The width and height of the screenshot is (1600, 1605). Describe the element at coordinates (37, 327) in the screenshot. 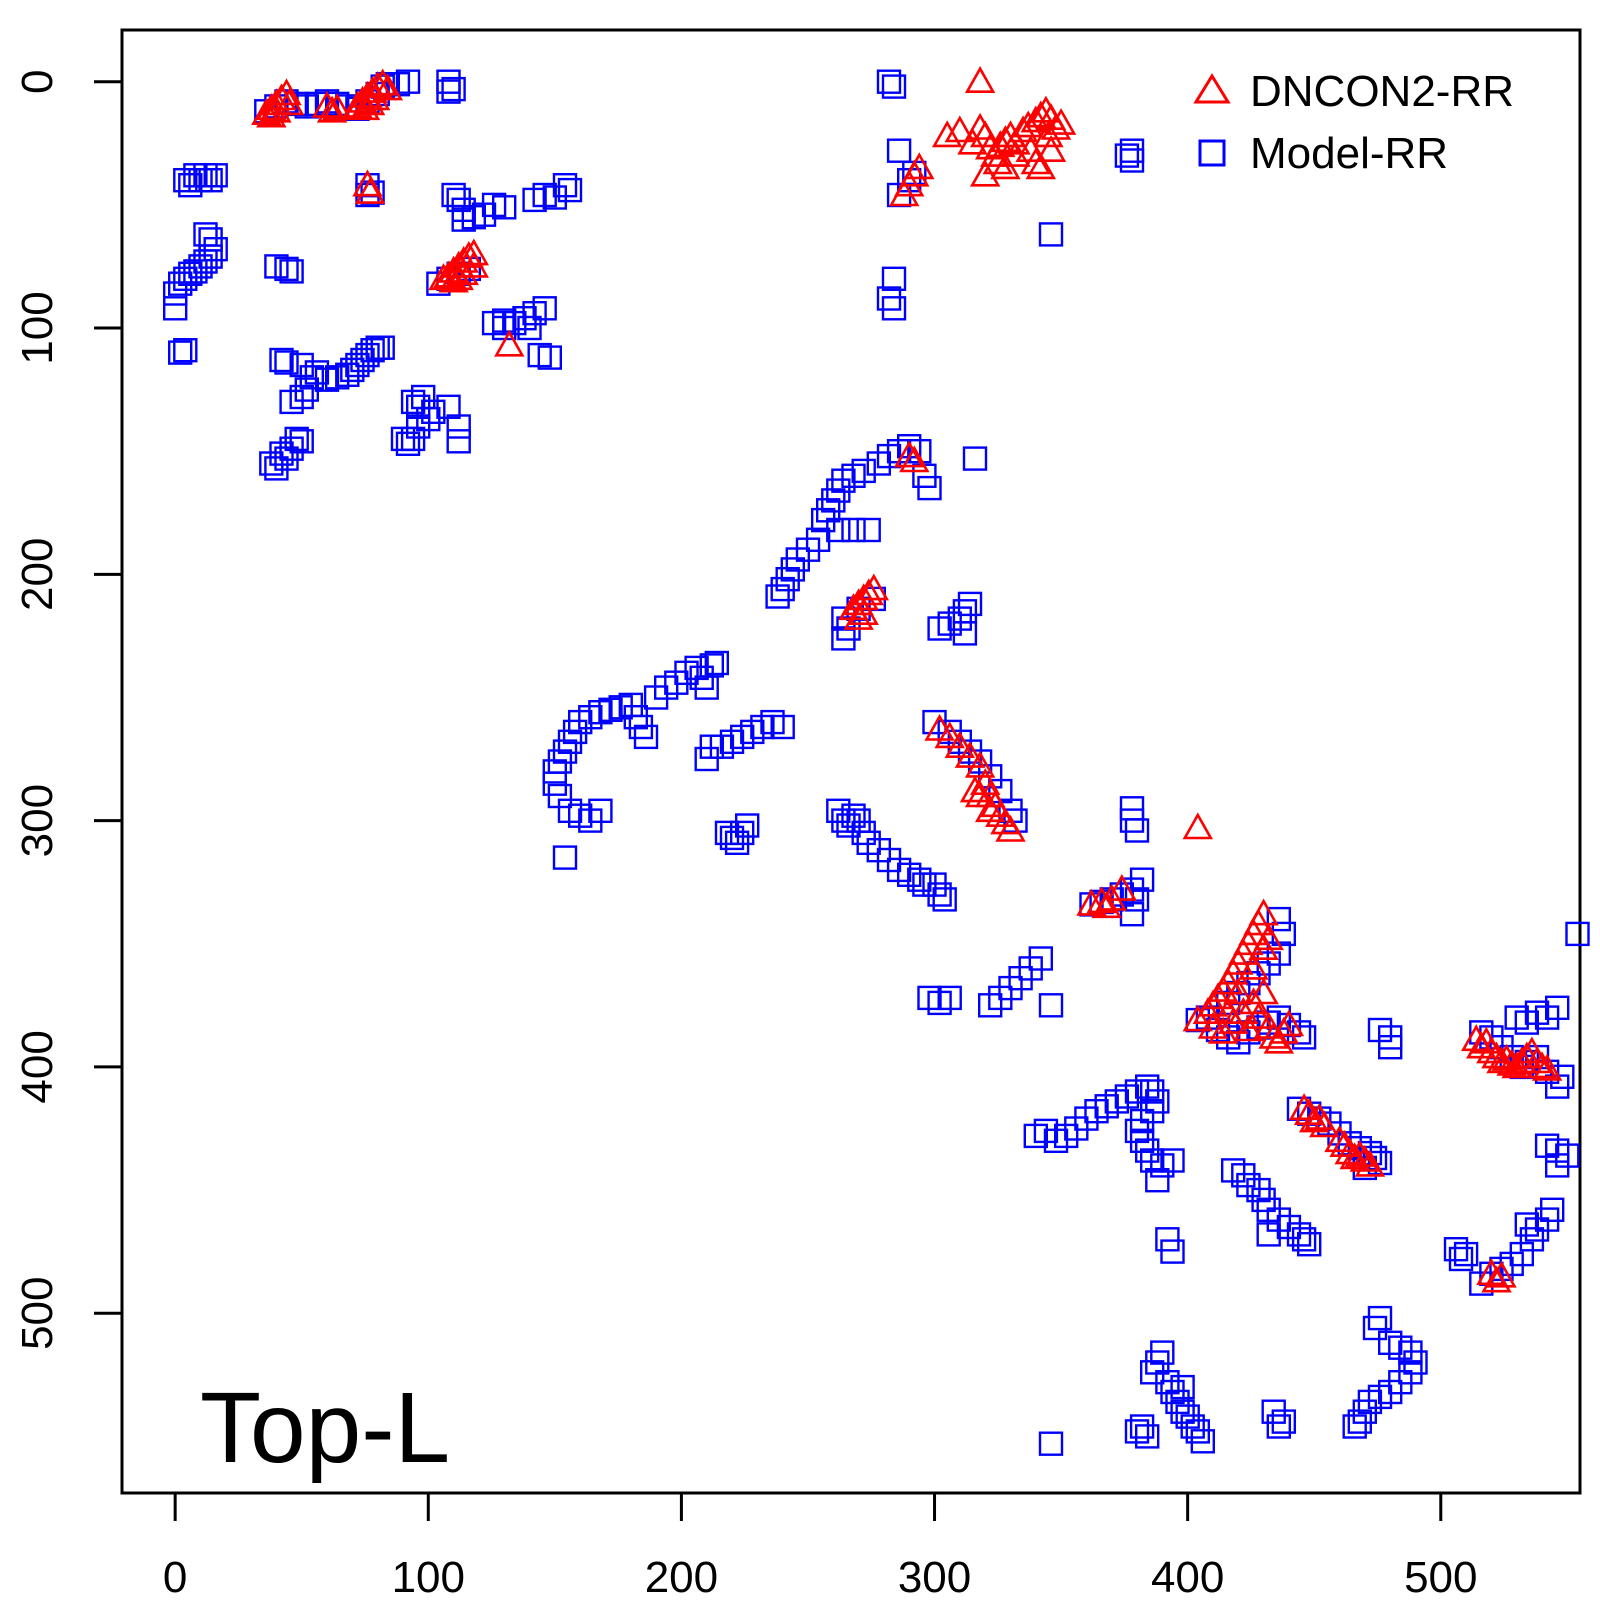

I see `y-tick-label: 100` at that location.